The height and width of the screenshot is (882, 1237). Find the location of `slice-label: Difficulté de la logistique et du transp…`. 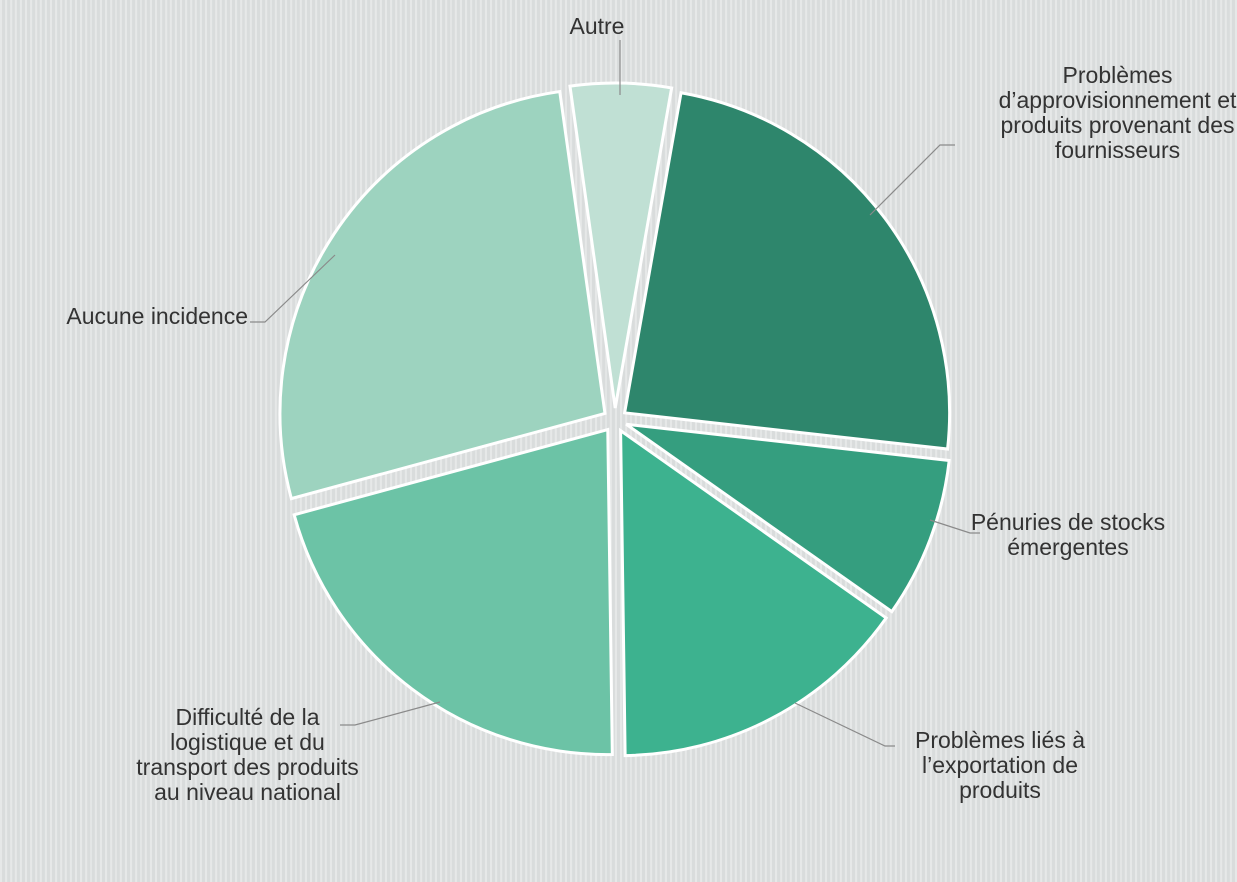

slice-label: Difficulté de la logistique et du transp… is located at coordinates (247, 754).